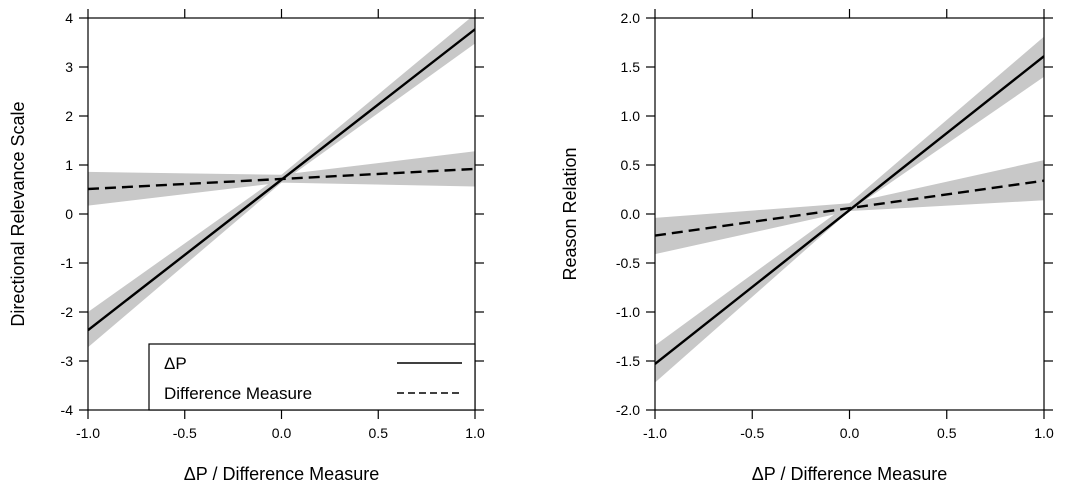 This screenshot has height=492, width=1072. Describe the element at coordinates (69, 67) in the screenshot. I see `y-tick-label: 3` at that location.